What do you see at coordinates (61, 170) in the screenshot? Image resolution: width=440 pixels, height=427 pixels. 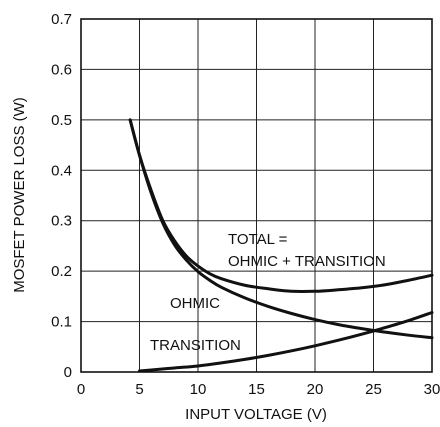 I see `y-tick-label: 0.4` at bounding box center [61, 170].